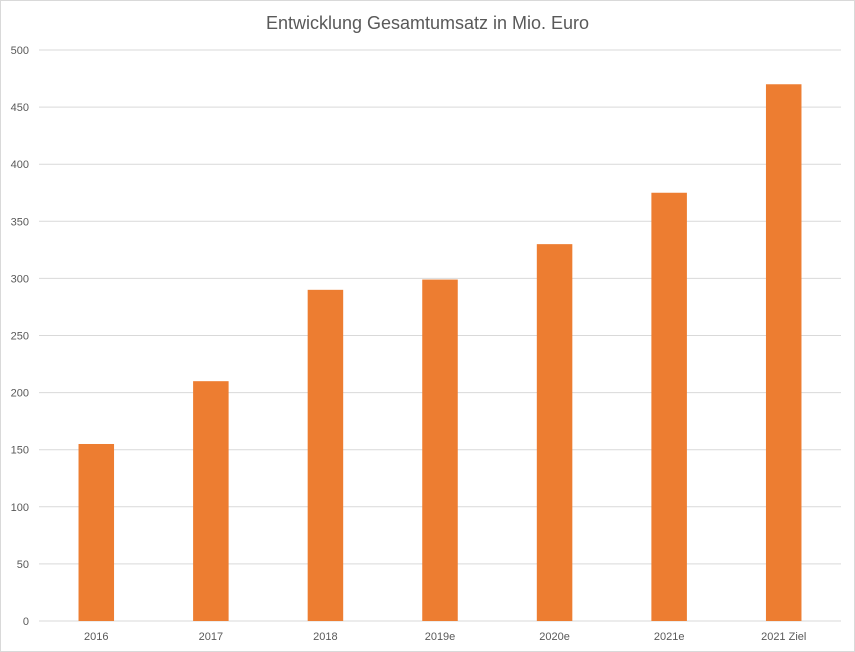 This screenshot has height=652, width=855. What do you see at coordinates (96, 532) in the screenshot?
I see `bar-2016` at bounding box center [96, 532].